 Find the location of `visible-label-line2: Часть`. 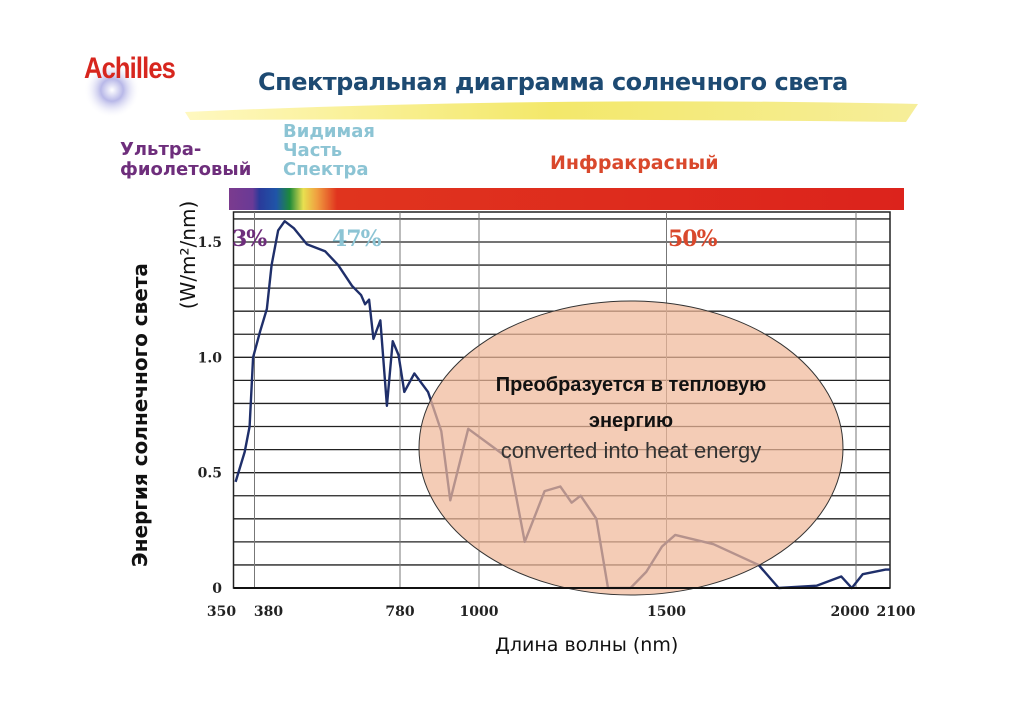

visible-label-line2: Часть is located at coordinates (313, 150).